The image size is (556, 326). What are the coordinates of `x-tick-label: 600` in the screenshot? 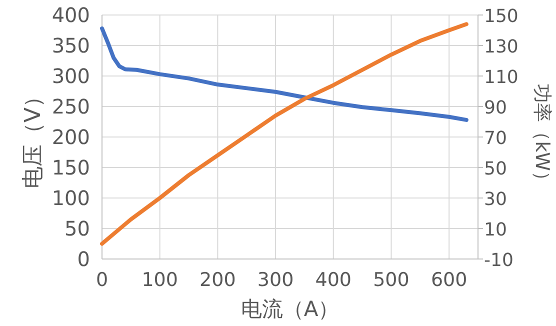 It's located at (449, 280).